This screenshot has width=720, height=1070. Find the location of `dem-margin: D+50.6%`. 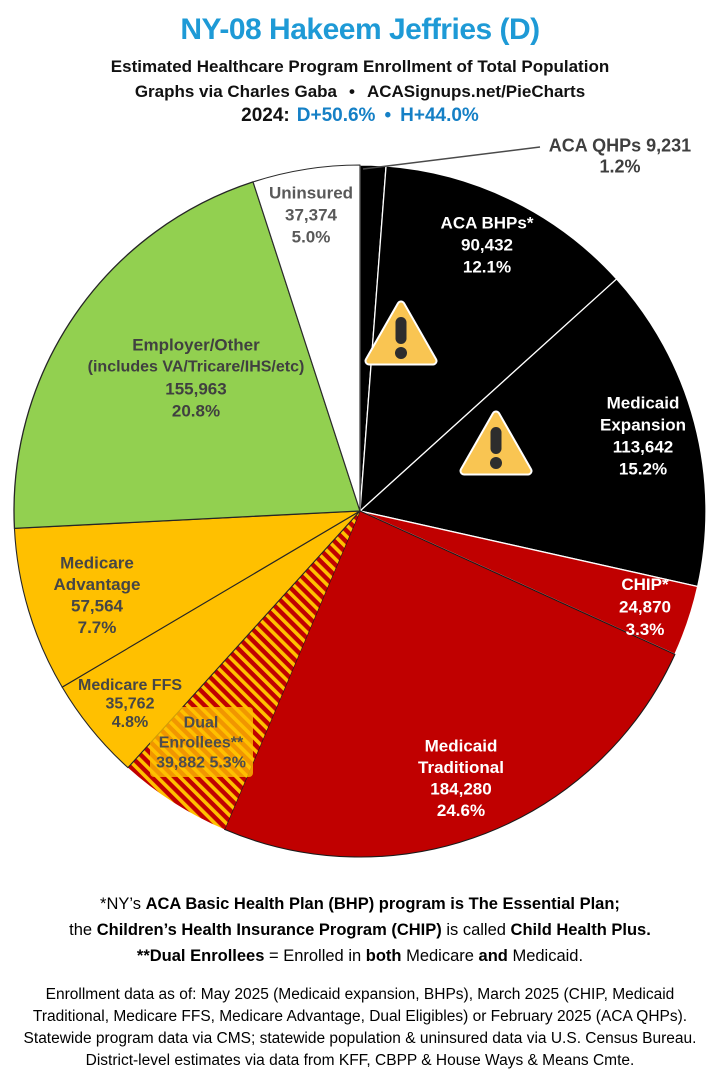

dem-margin: D+50.6% is located at coordinates (336, 115).